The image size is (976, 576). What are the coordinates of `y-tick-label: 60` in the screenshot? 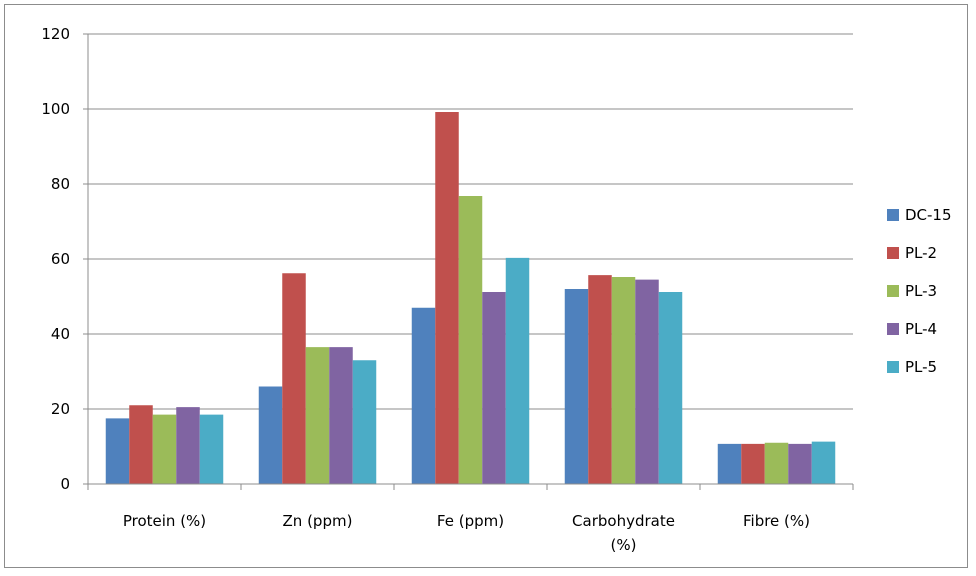 It's located at (60, 259).